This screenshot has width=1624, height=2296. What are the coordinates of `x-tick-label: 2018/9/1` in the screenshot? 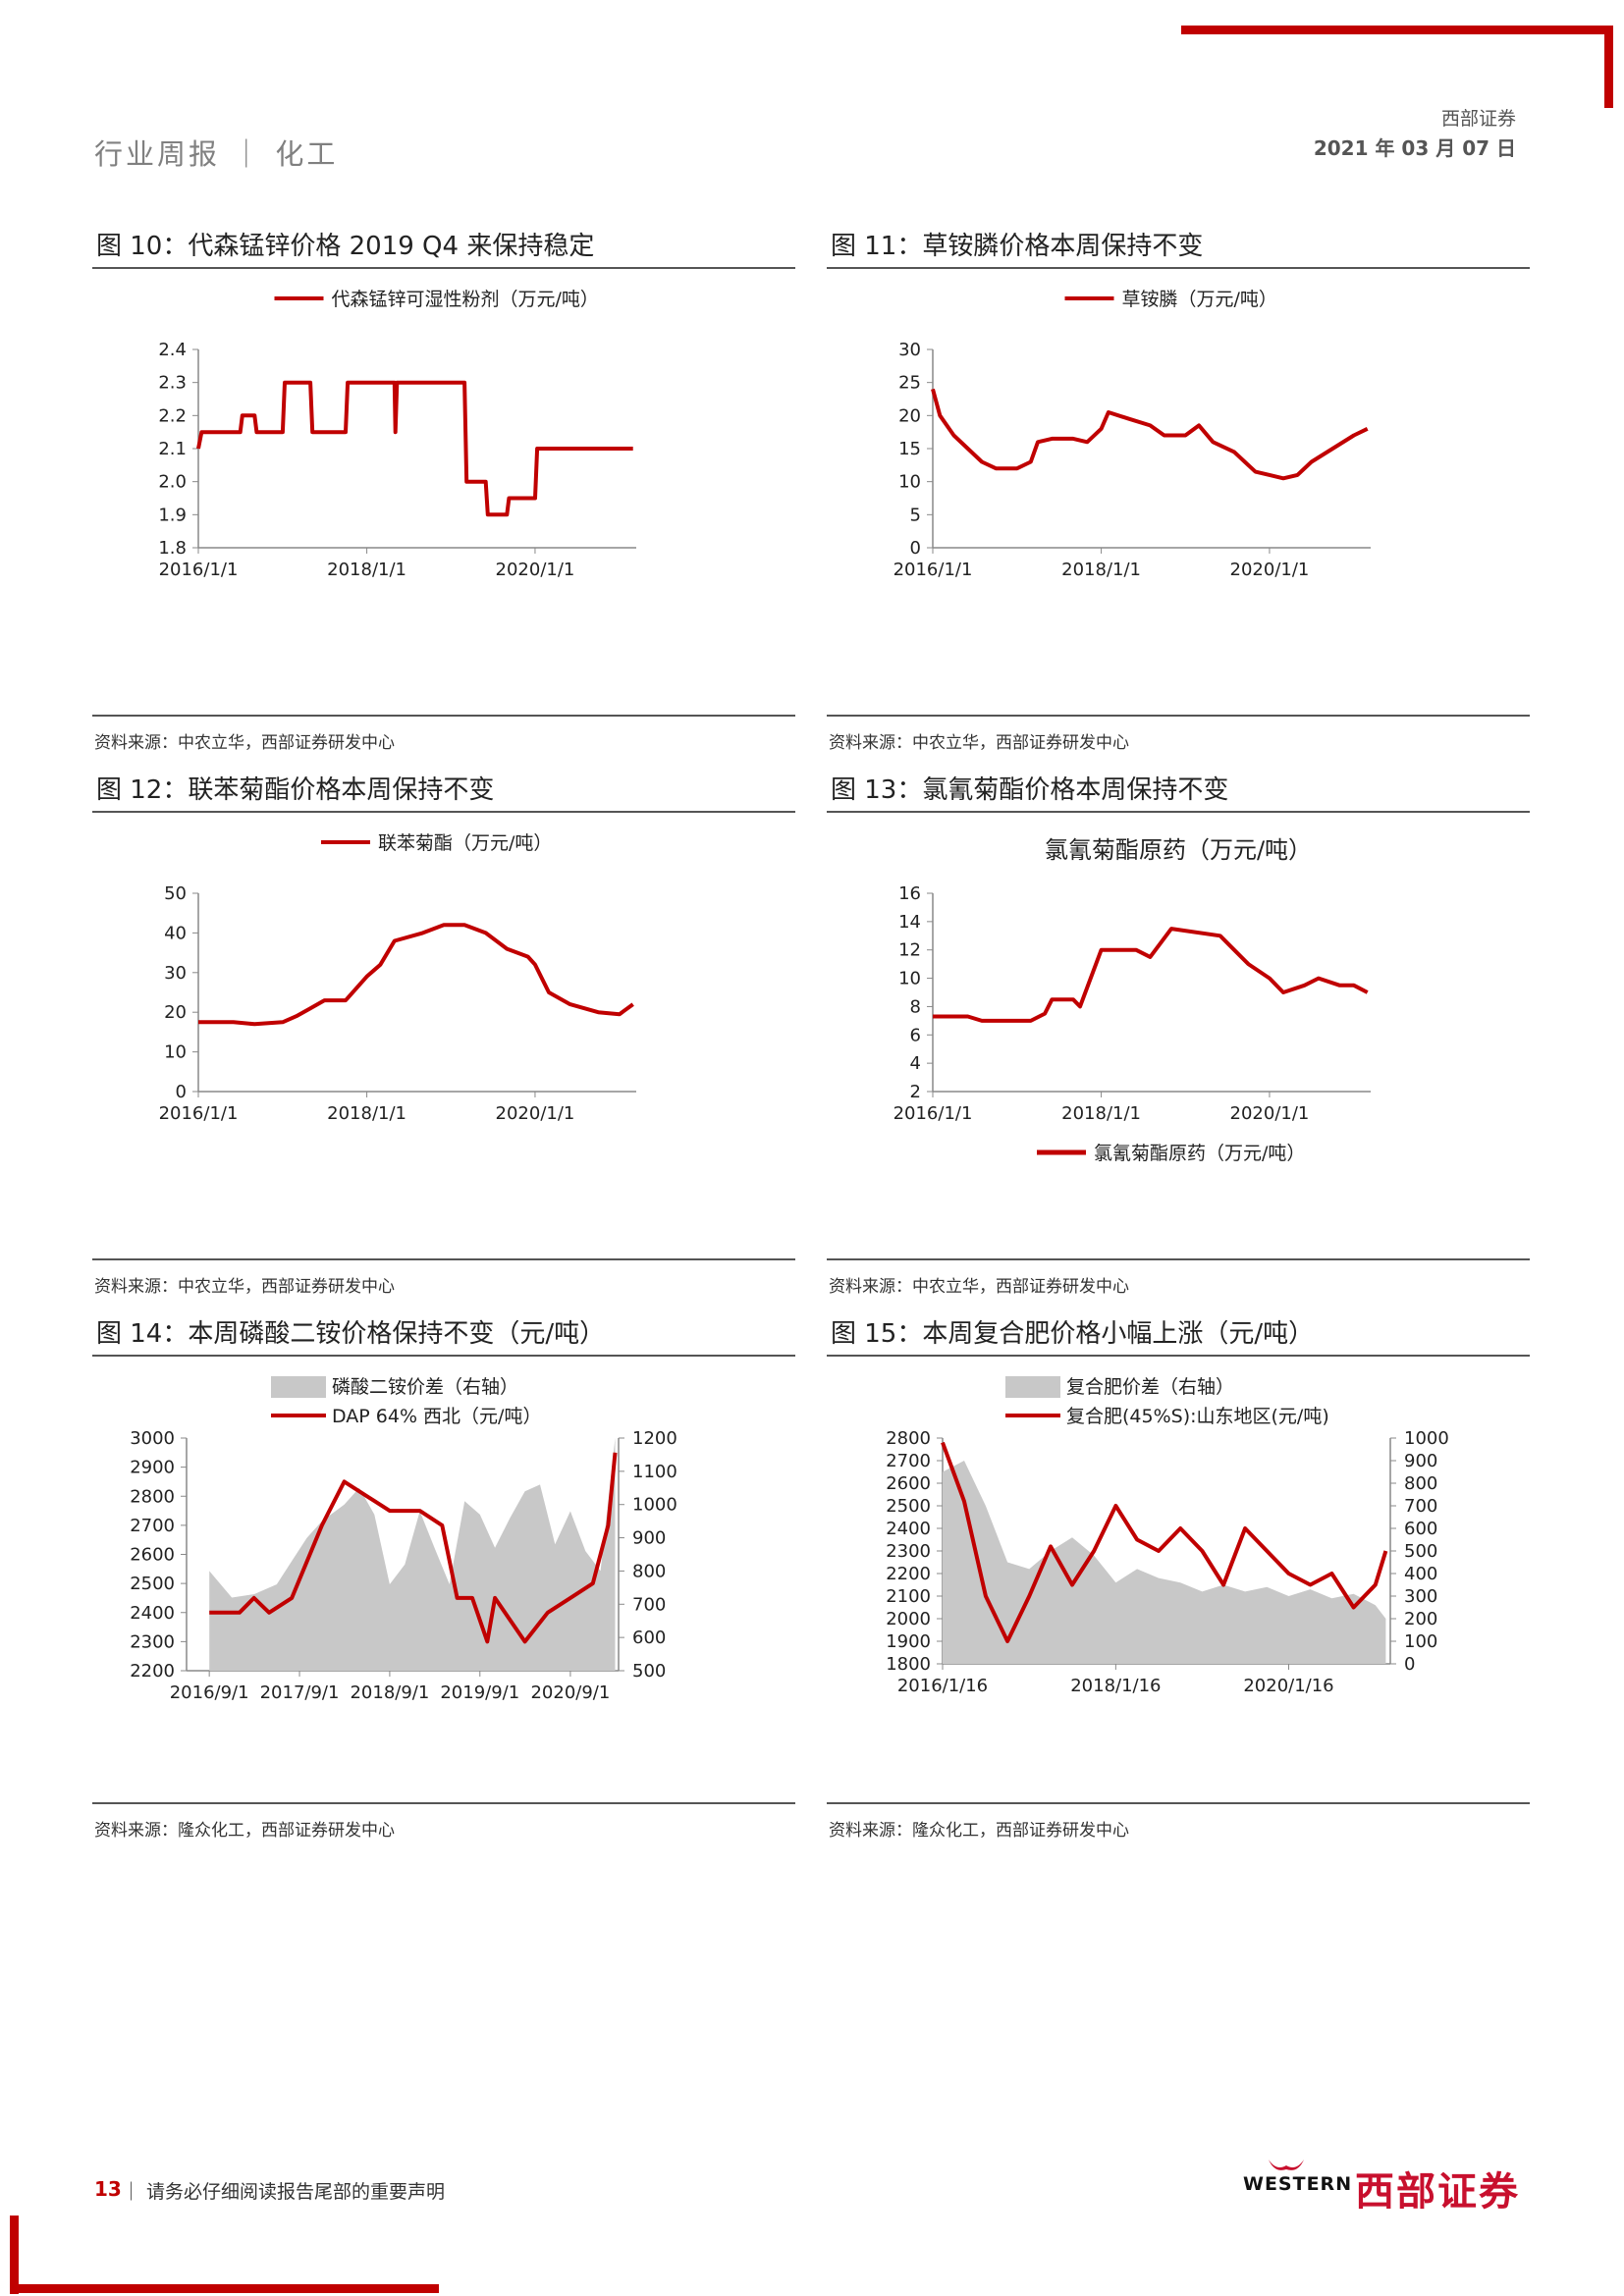 It's located at (389, 1692).